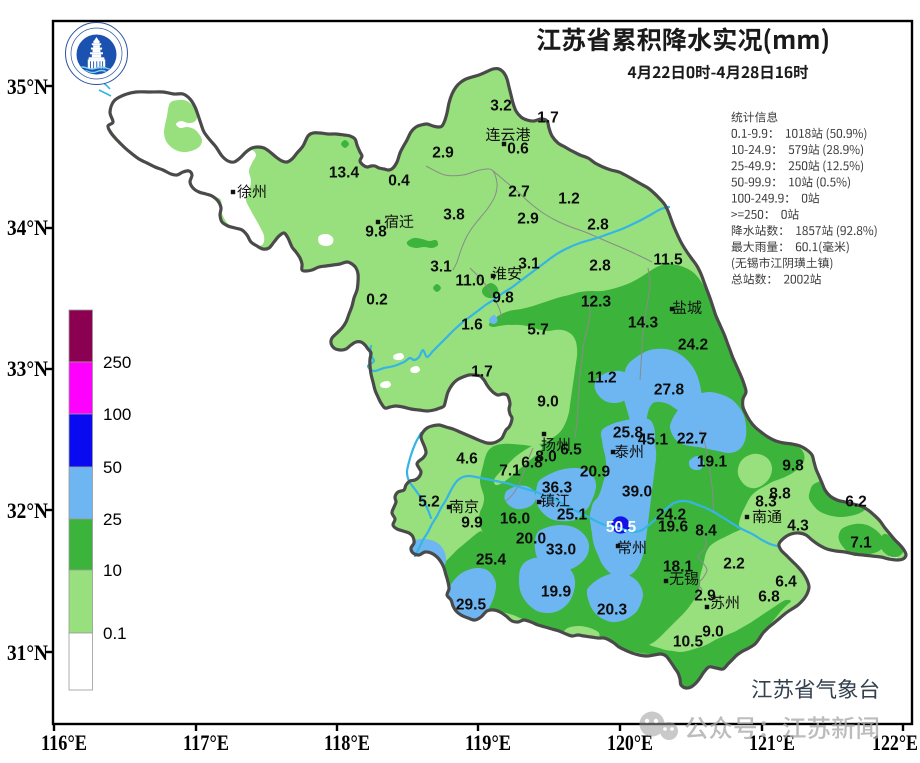 This screenshot has height=763, width=920. What do you see at coordinates (531, 539) in the screenshot?
I see `svg-text: 20.0` at bounding box center [531, 539].